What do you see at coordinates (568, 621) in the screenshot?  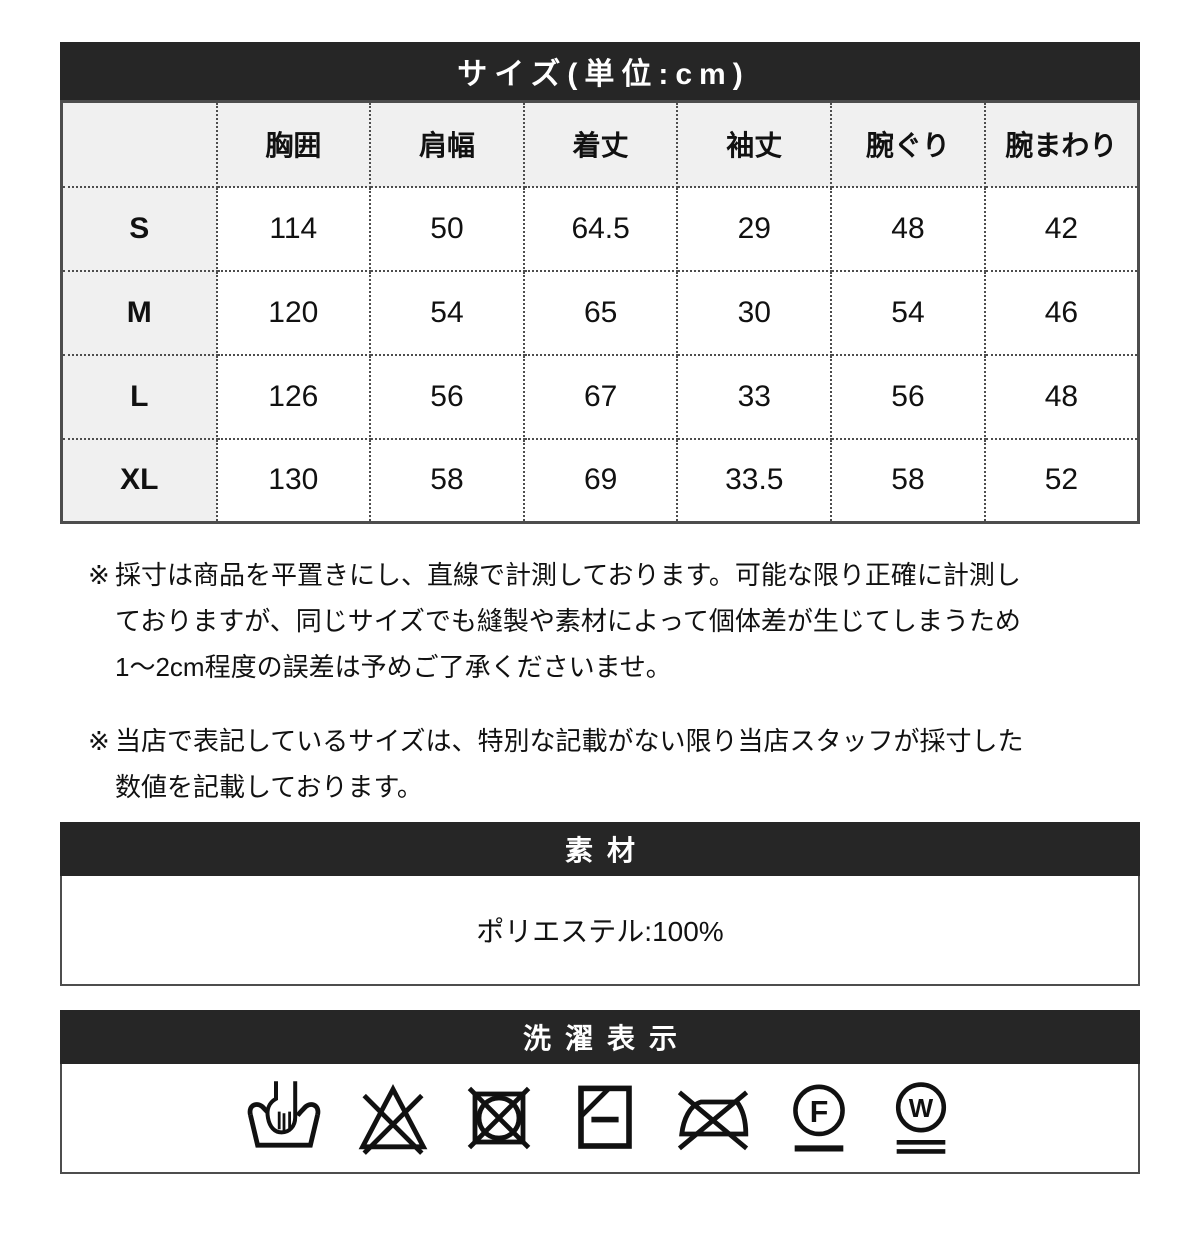 I see `note-line: ておりますが、同じサイズでも縫製や素材によって個体差が生じてしまうため` at bounding box center [568, 621].